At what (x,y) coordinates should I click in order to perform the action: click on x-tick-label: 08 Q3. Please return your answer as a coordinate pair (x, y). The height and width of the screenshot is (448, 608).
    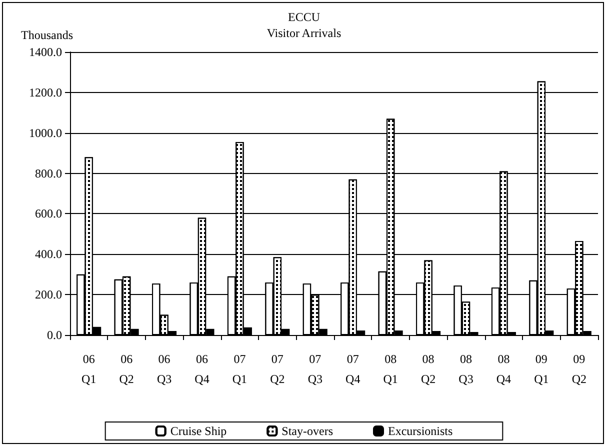
    Looking at the image, I should click on (466, 369).